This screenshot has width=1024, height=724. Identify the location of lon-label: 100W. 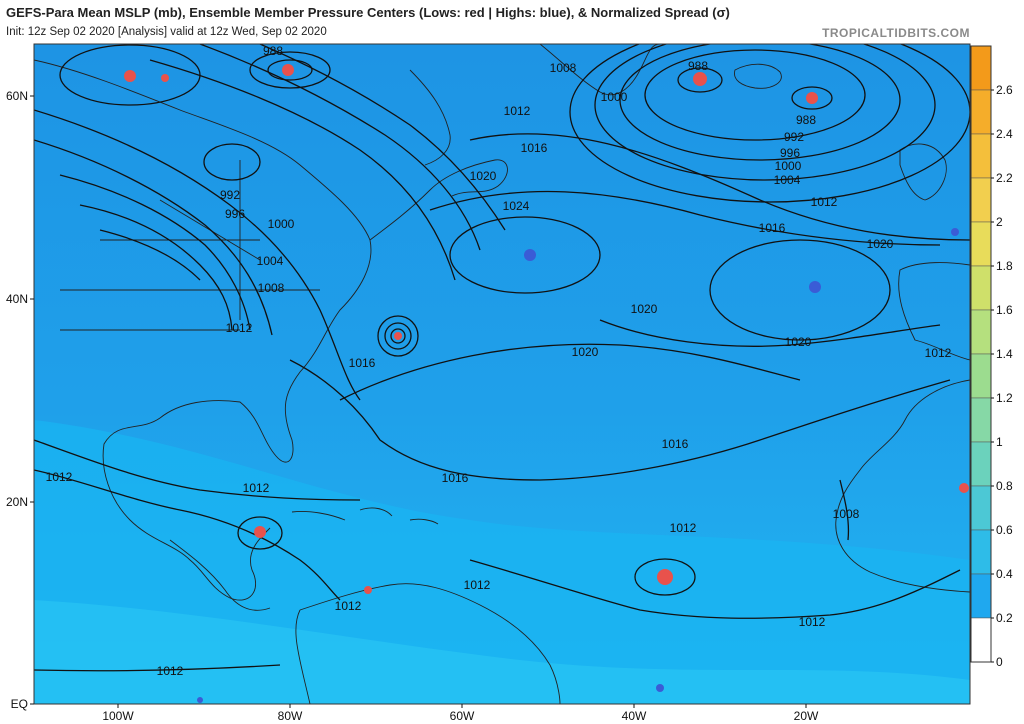
(118, 716).